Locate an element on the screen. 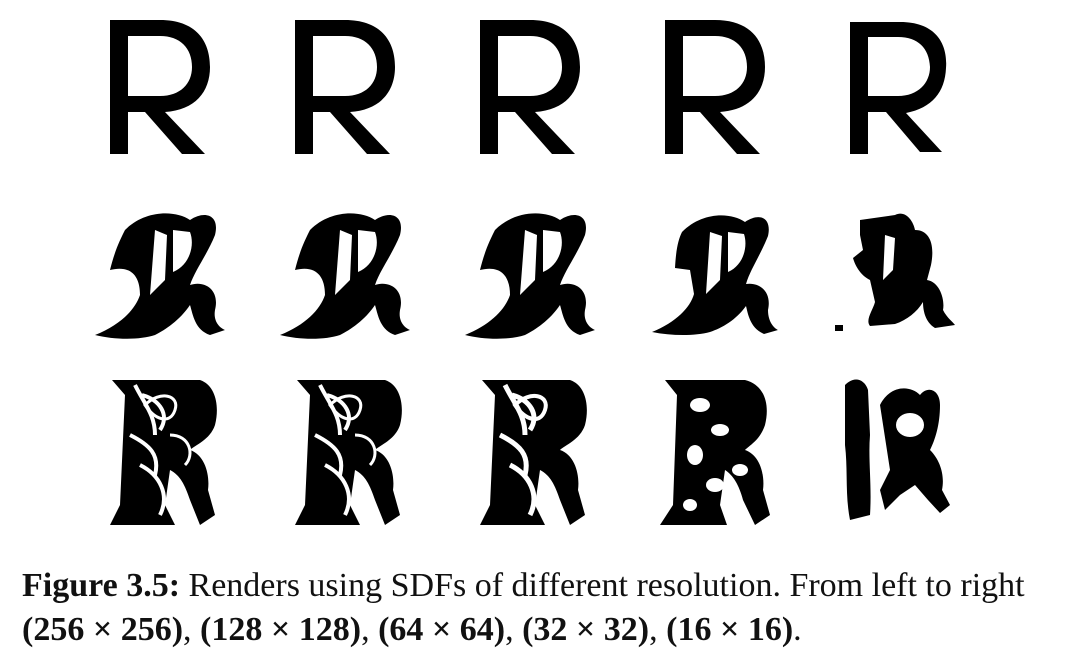  caption-res-32: (32 × 32) is located at coordinates (586, 629).